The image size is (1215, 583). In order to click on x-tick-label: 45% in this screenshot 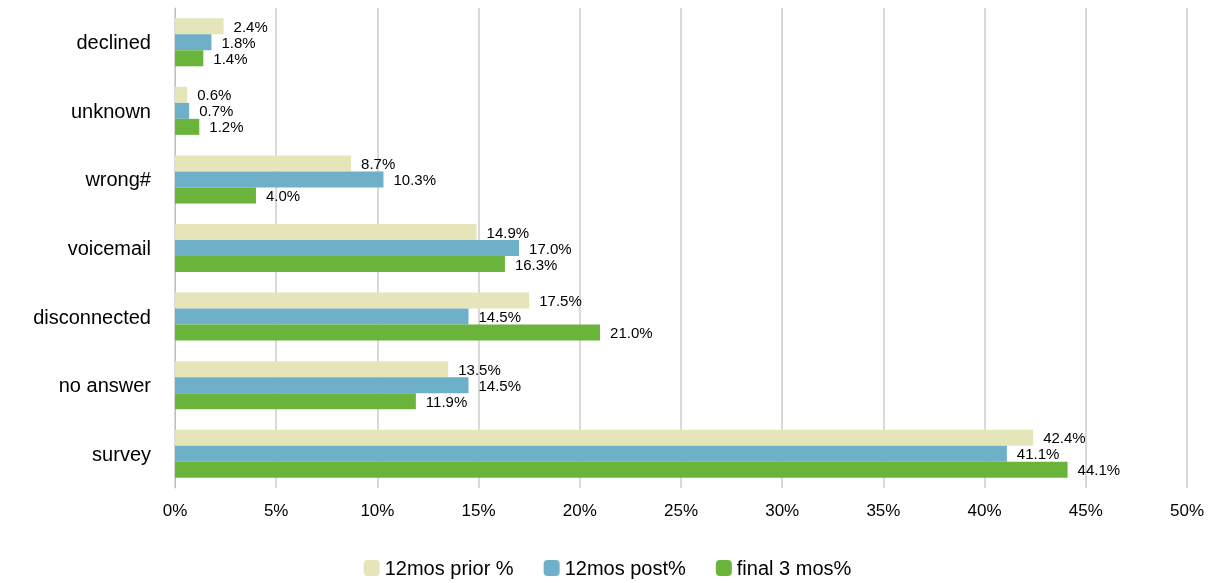, I will do `click(1085, 510)`.